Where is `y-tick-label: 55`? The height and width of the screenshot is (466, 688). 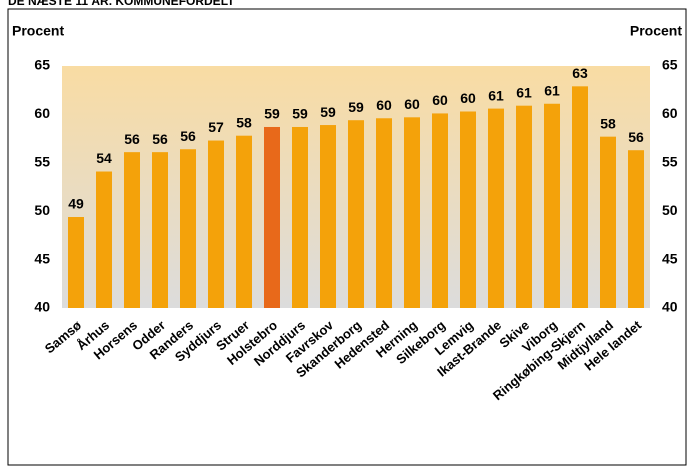 y-tick-label: 55 is located at coordinates (42, 162).